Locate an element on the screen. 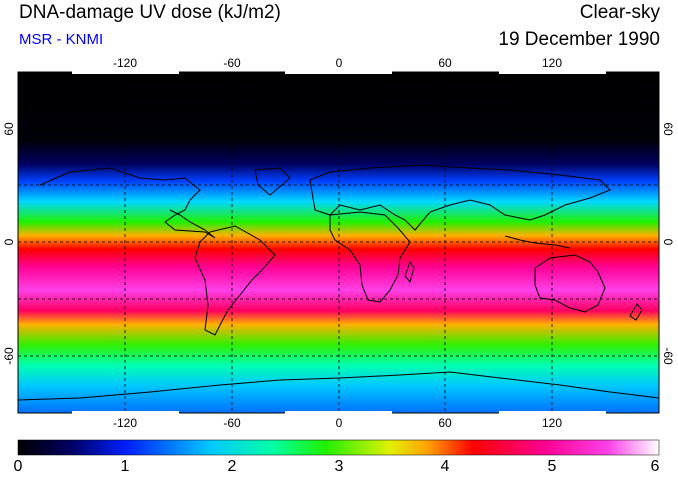 Image resolution: width=678 pixels, height=480 pixels. lon-label-top: 120 is located at coordinates (552, 63).